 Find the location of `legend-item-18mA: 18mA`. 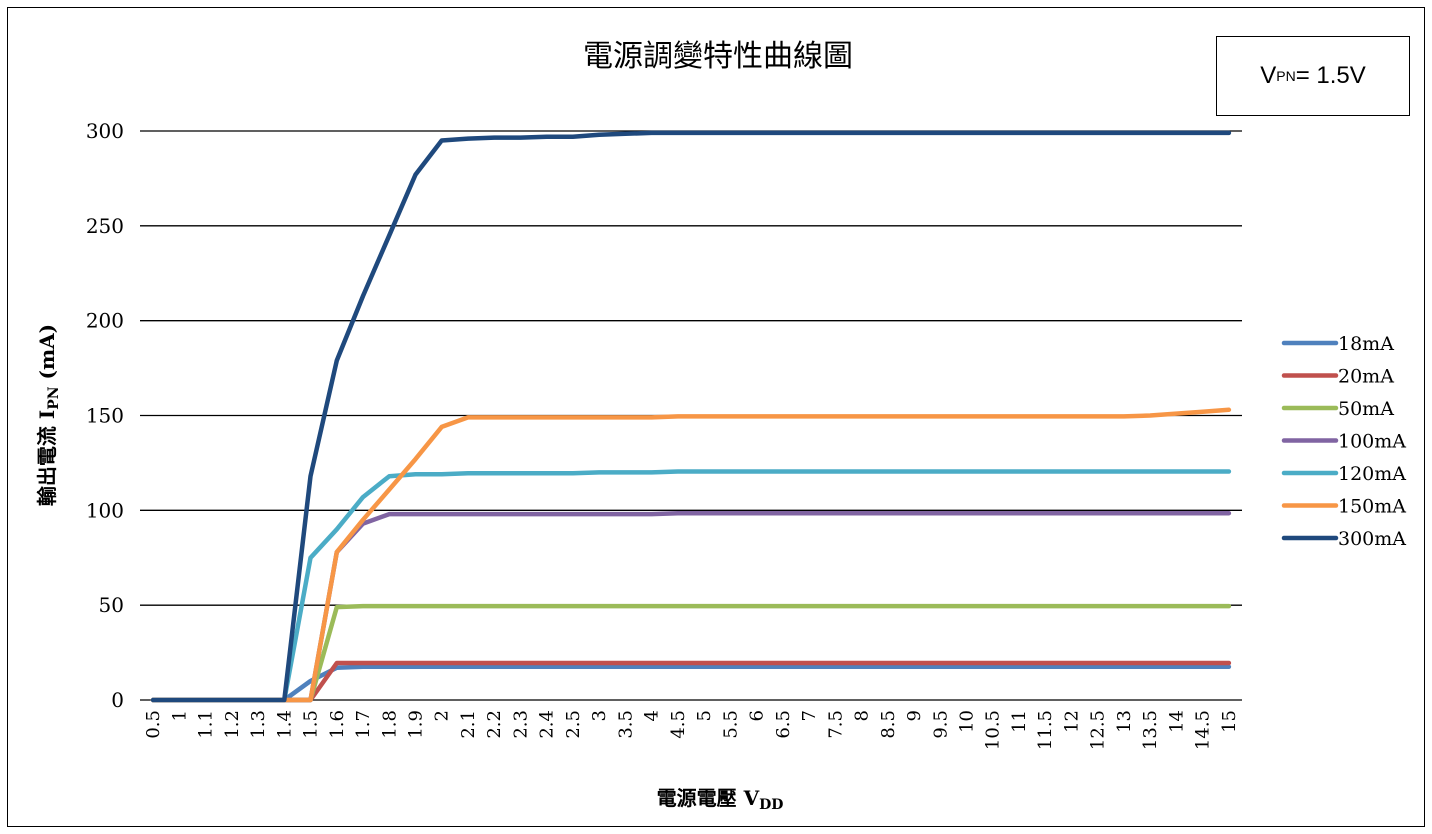

legend-item-18mA: 18mA is located at coordinates (1337, 344).